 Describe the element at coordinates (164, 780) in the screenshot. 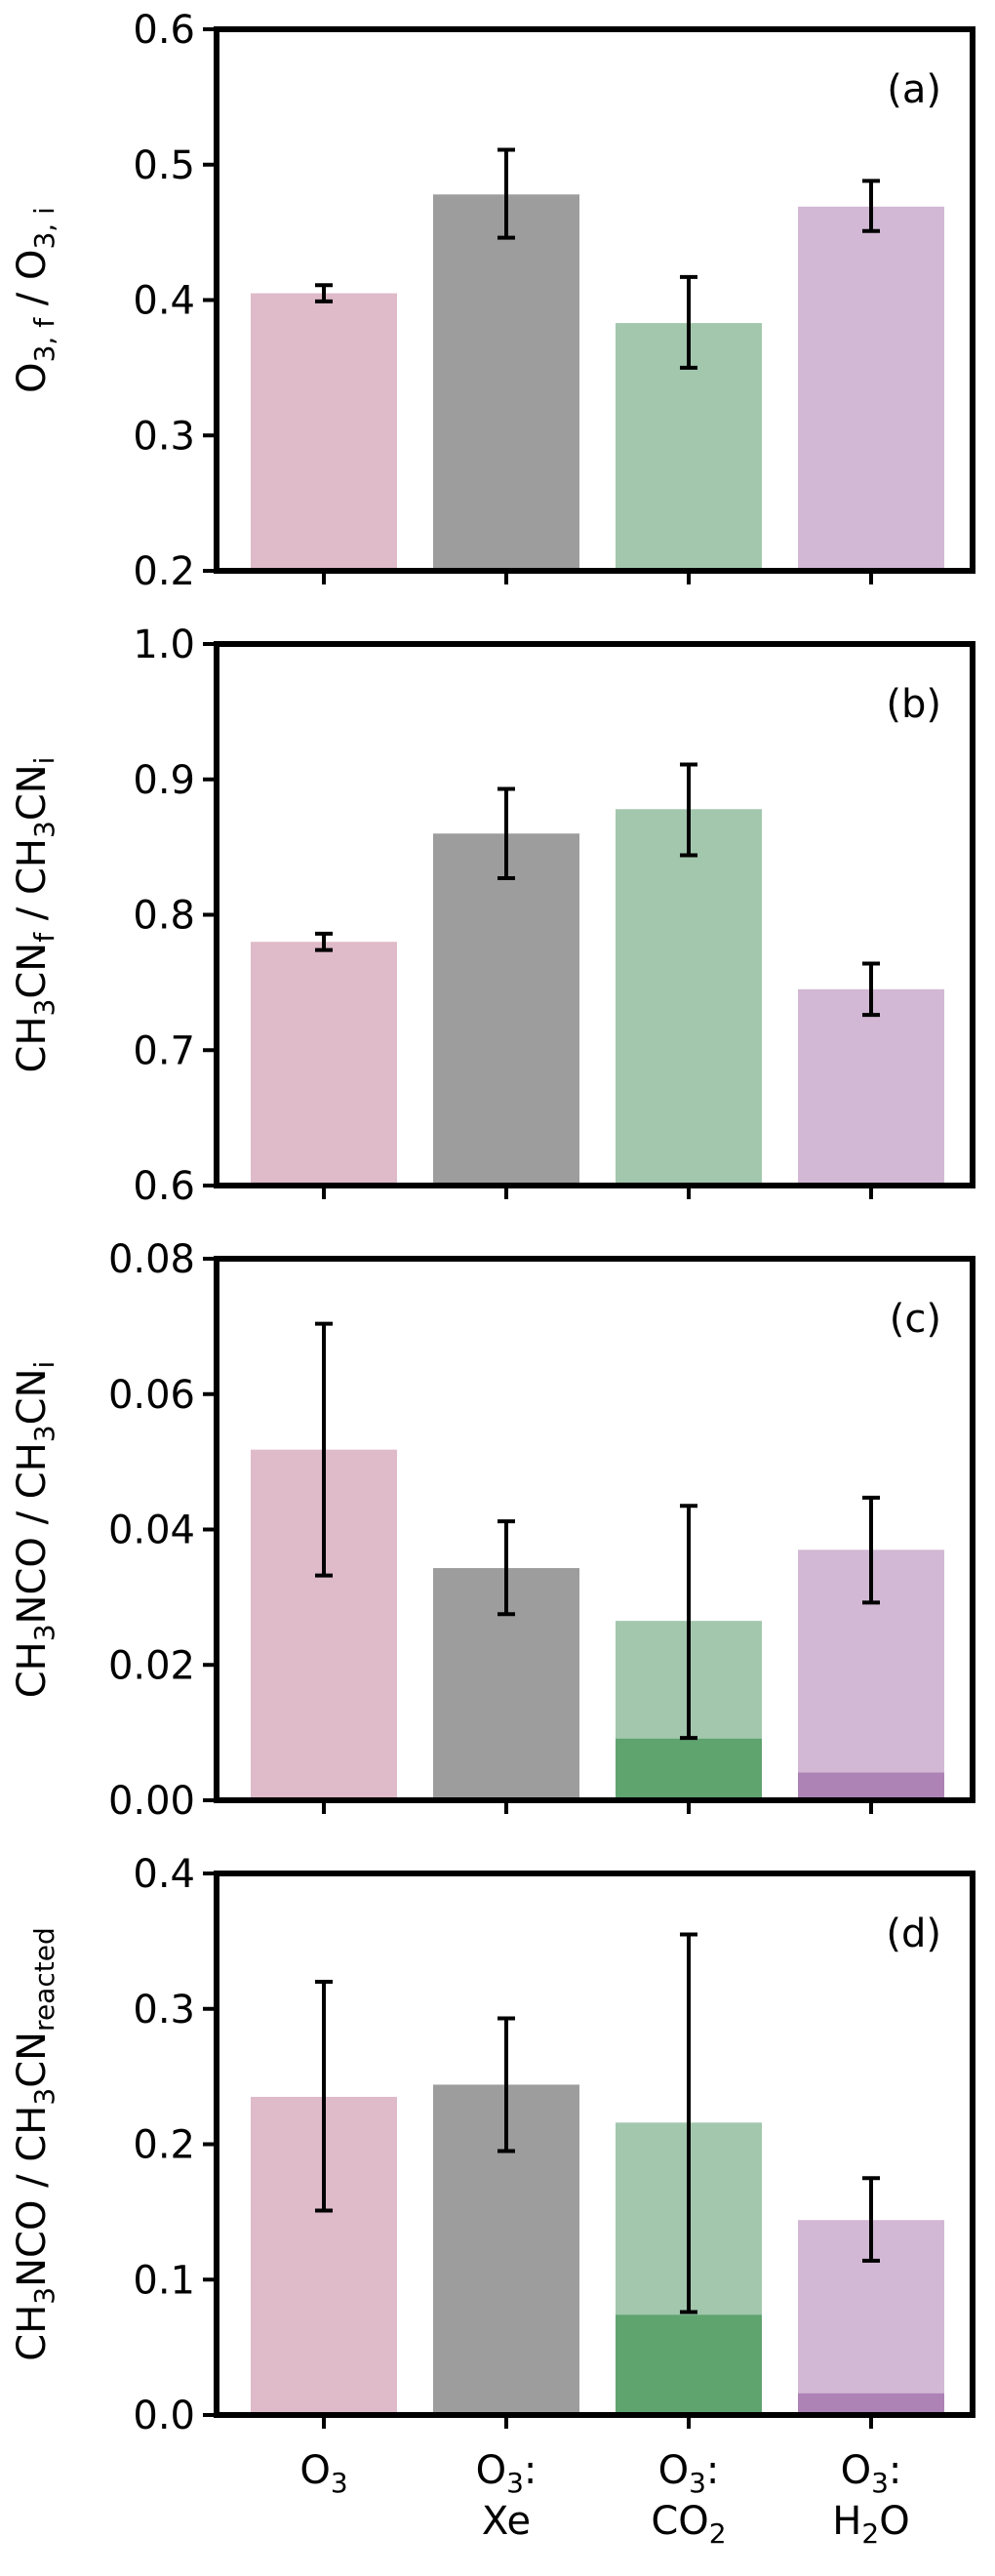

I see `y-tick-label: 0.9` at that location.